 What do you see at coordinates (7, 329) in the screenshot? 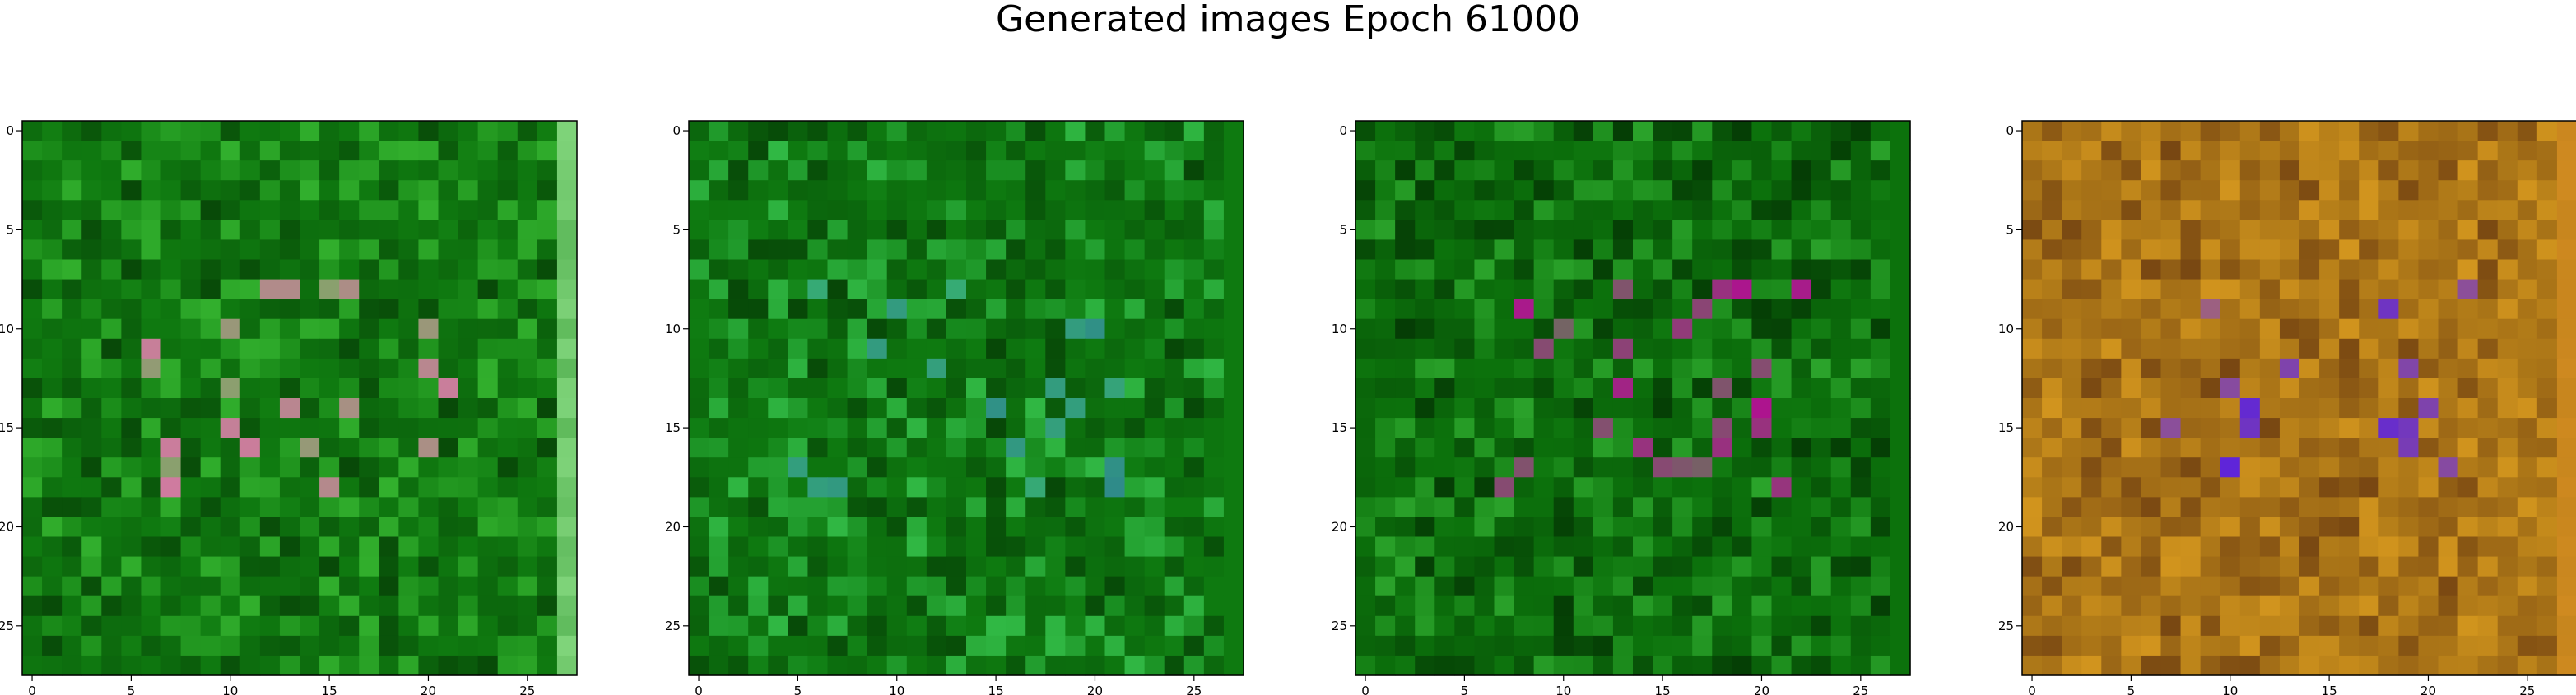
I see `y-tick-label: 10` at bounding box center [7, 329].